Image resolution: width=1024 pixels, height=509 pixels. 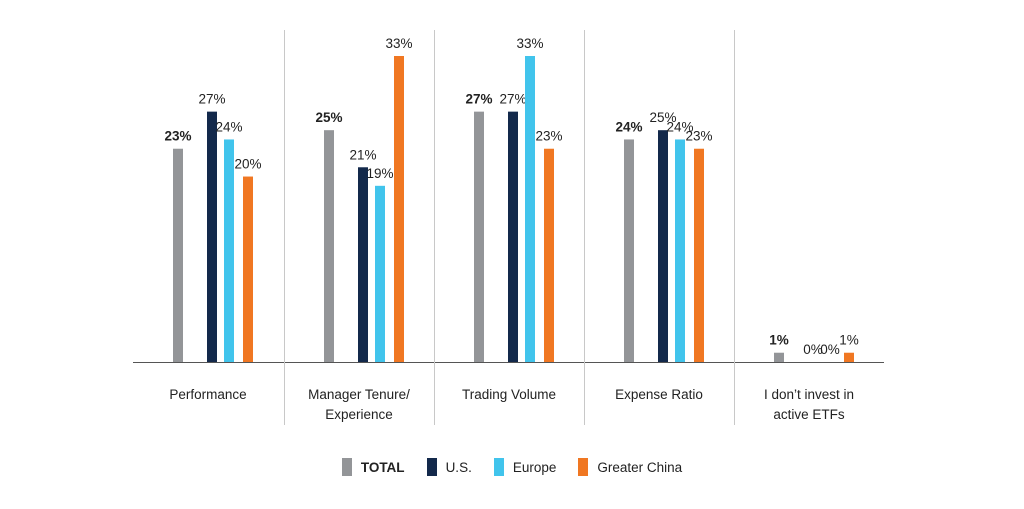 I want to click on legend-item: TOTAL, so click(x=373, y=467).